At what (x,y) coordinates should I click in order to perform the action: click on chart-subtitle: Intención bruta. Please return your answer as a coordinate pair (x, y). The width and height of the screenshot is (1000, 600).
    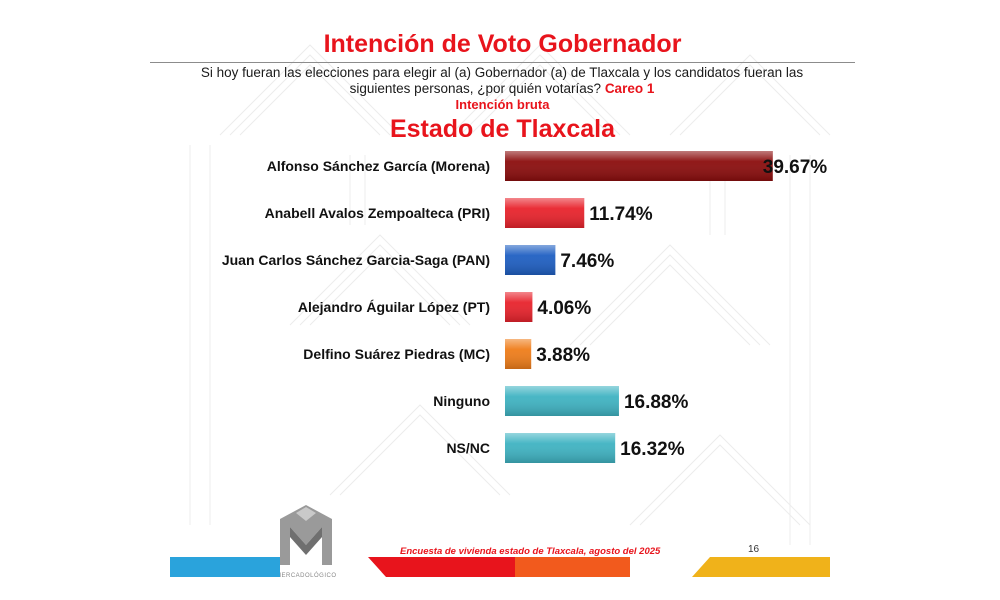
    Looking at the image, I should click on (502, 104).